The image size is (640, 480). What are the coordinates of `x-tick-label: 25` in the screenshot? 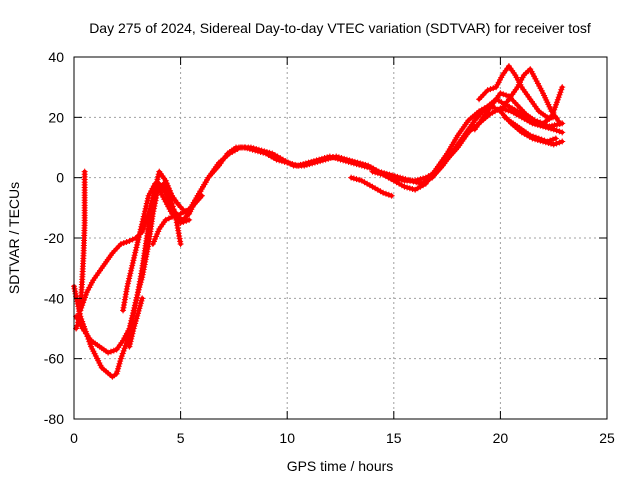 It's located at (607, 438).